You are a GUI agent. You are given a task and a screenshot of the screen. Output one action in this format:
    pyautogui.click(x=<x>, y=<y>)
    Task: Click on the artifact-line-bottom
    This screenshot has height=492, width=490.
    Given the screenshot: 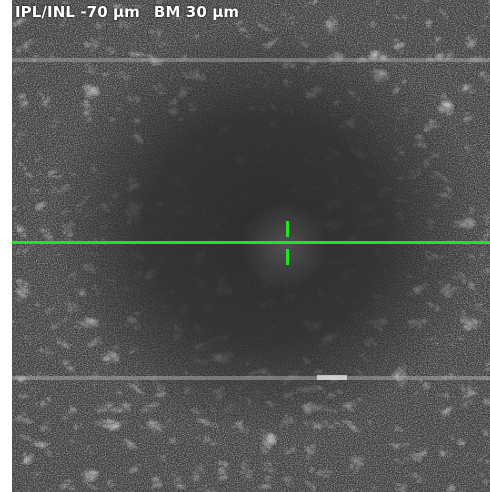 What is the action you would take?
    pyautogui.click(x=251, y=378)
    